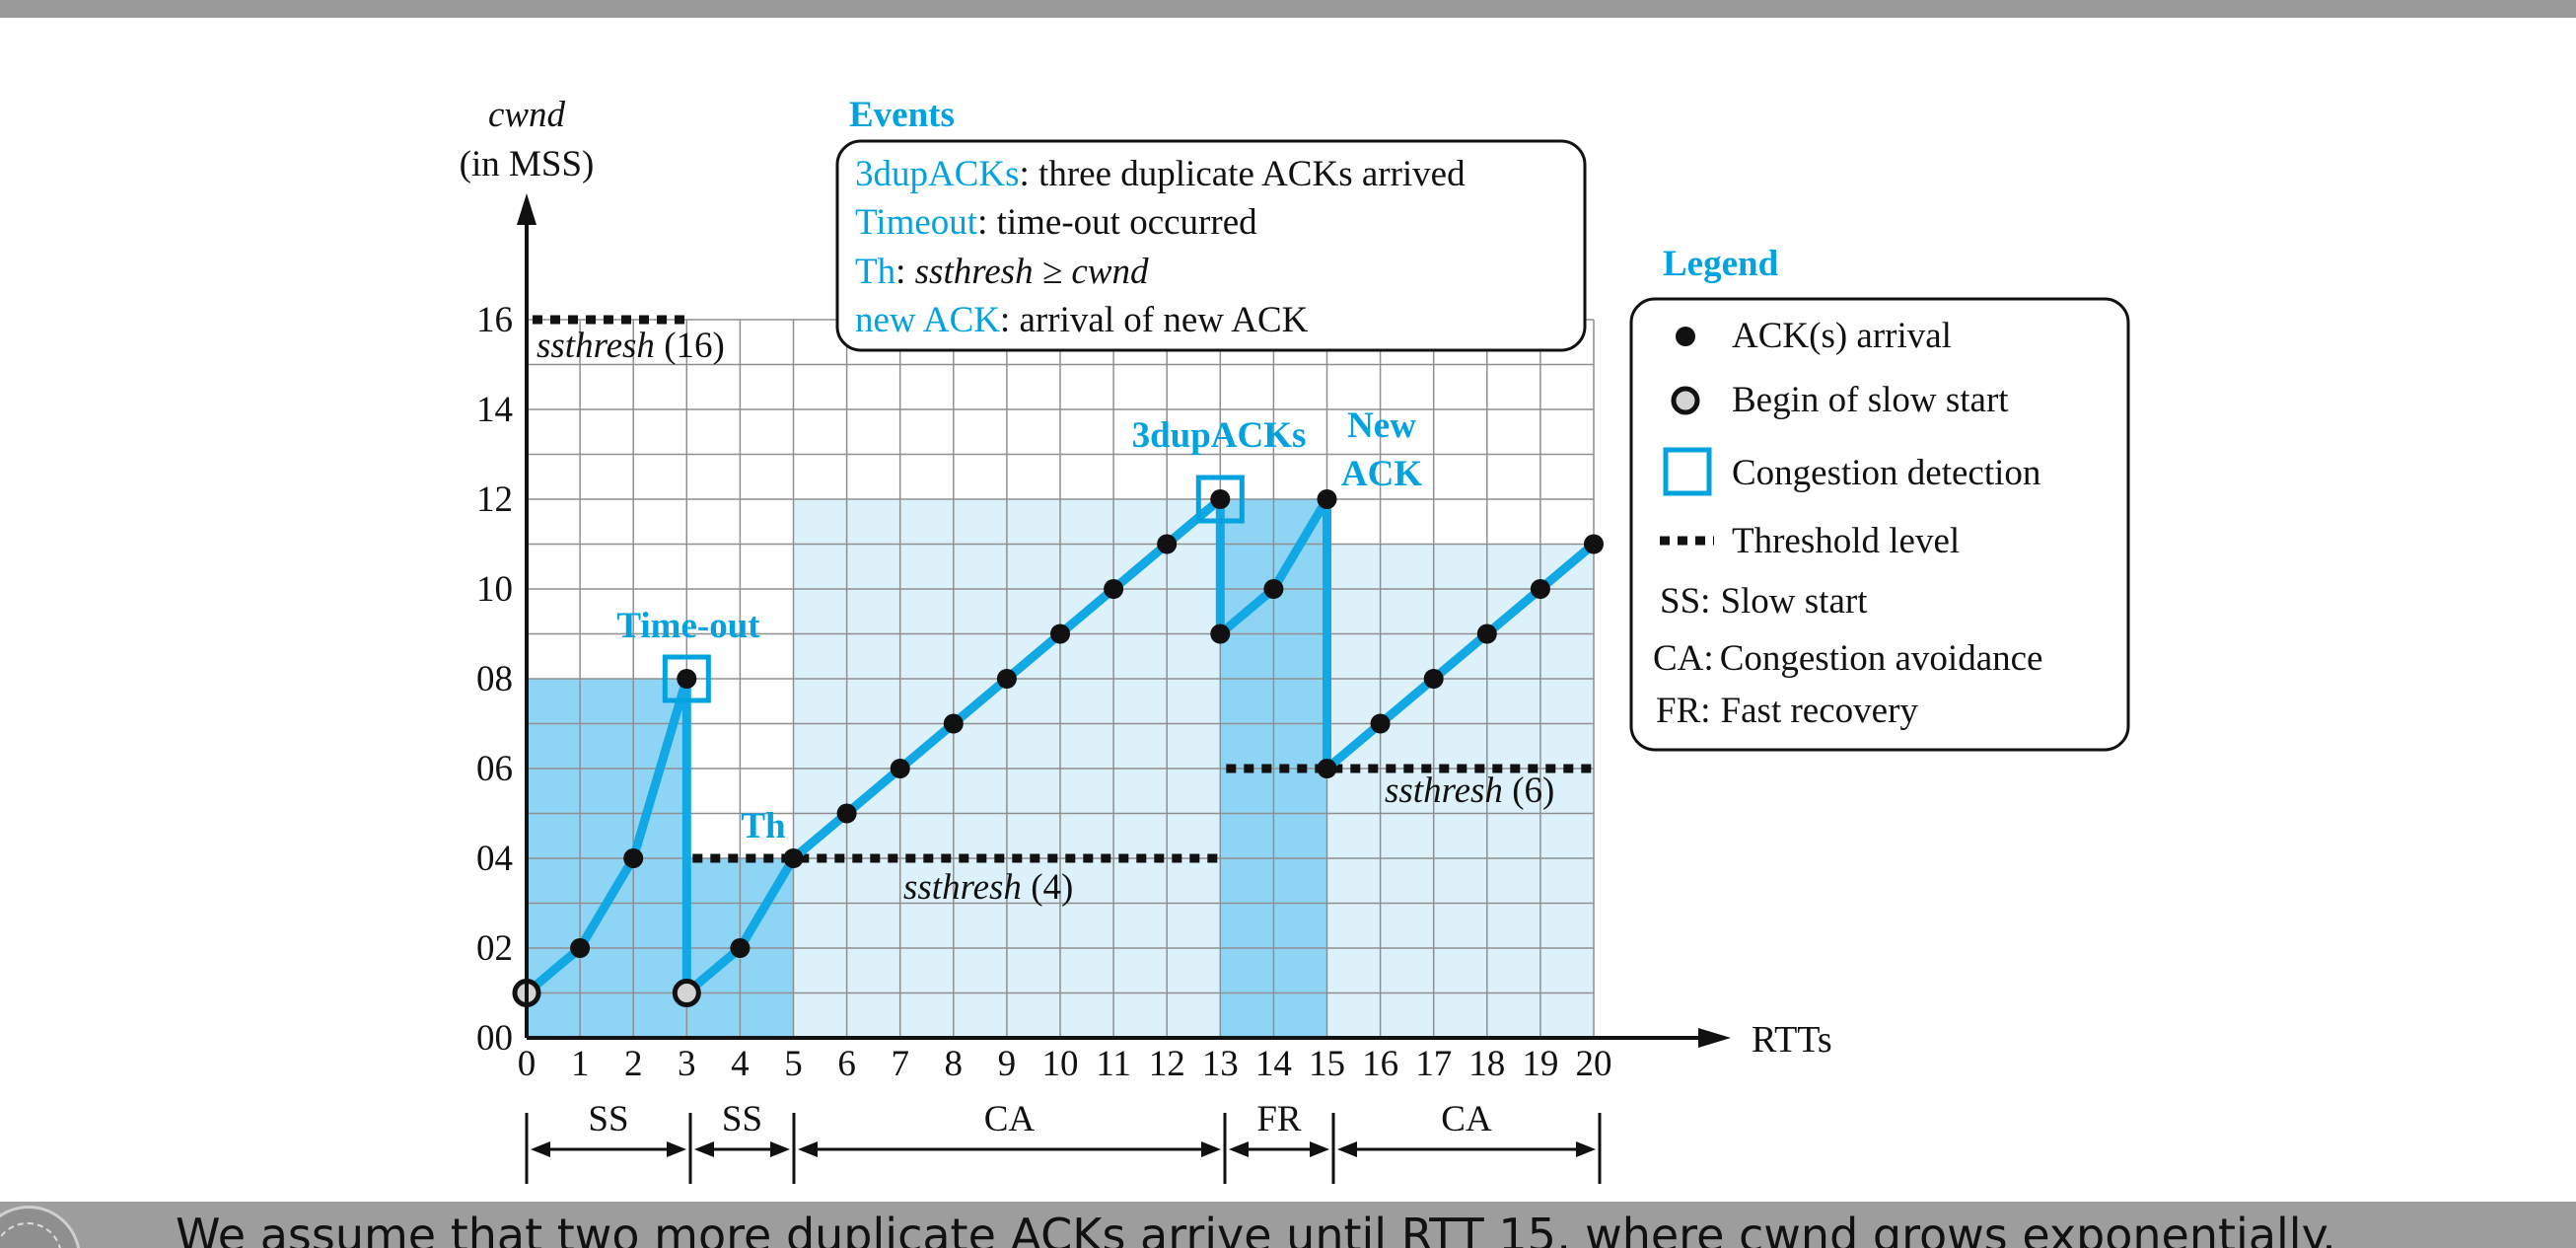 This screenshot has height=1248, width=2576. Describe the element at coordinates (846, 1064) in the screenshot. I see `x-tick-label: 6` at that location.